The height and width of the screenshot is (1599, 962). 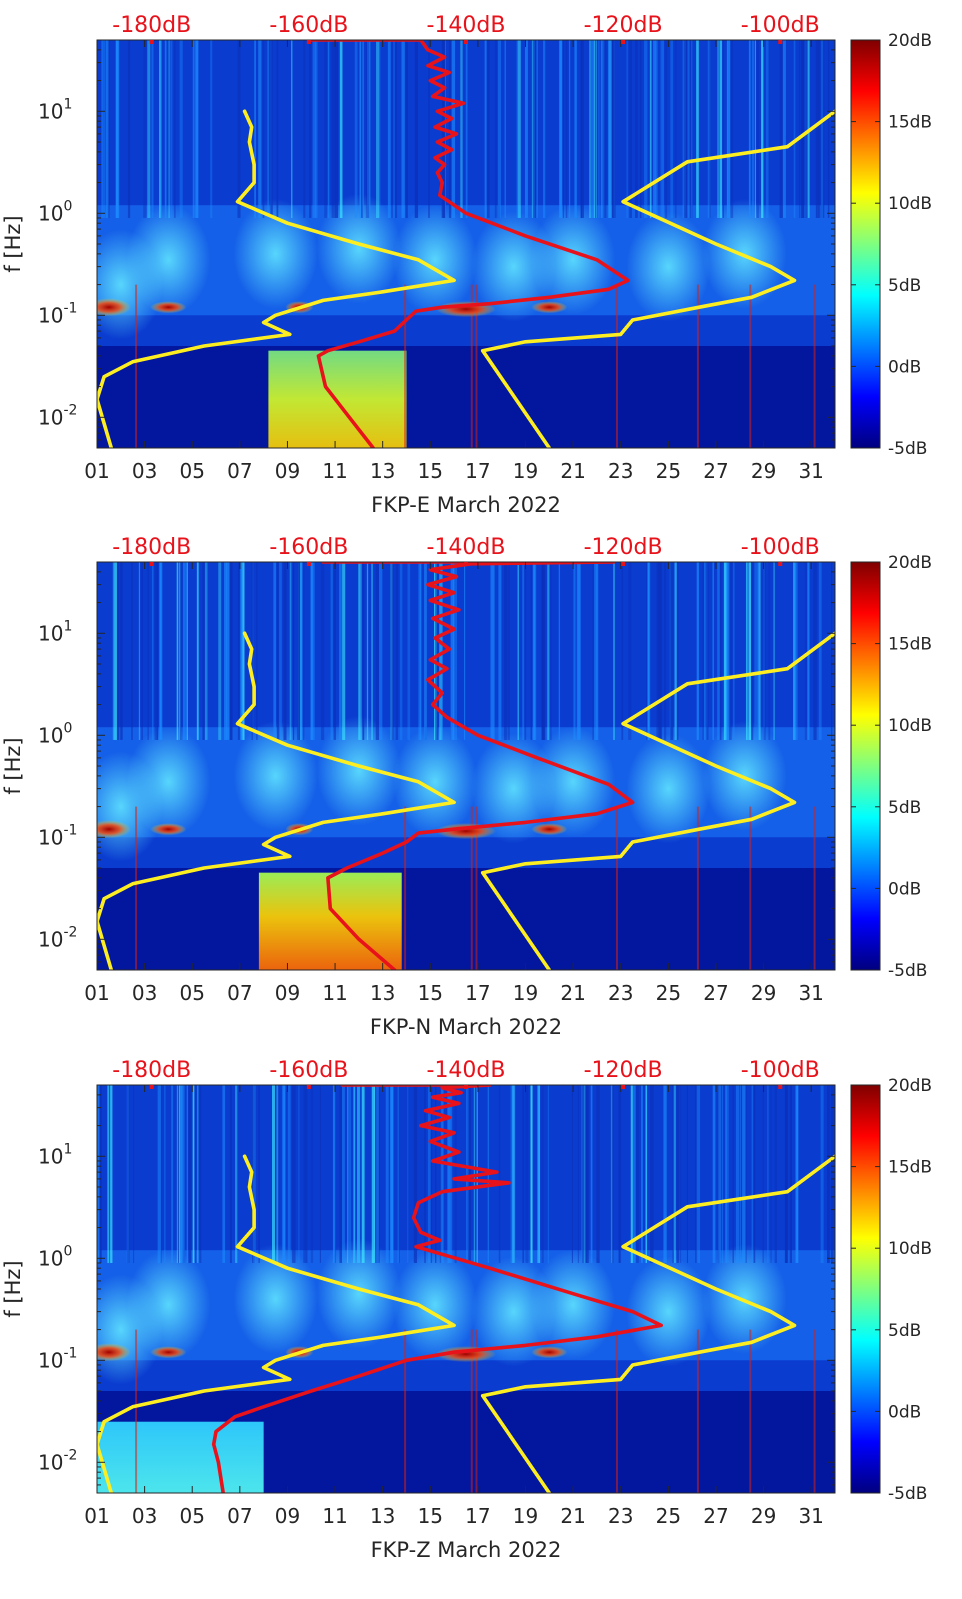 I want to click on x-axis-label: FKP-Z March 2022, so click(x=466, y=1550).